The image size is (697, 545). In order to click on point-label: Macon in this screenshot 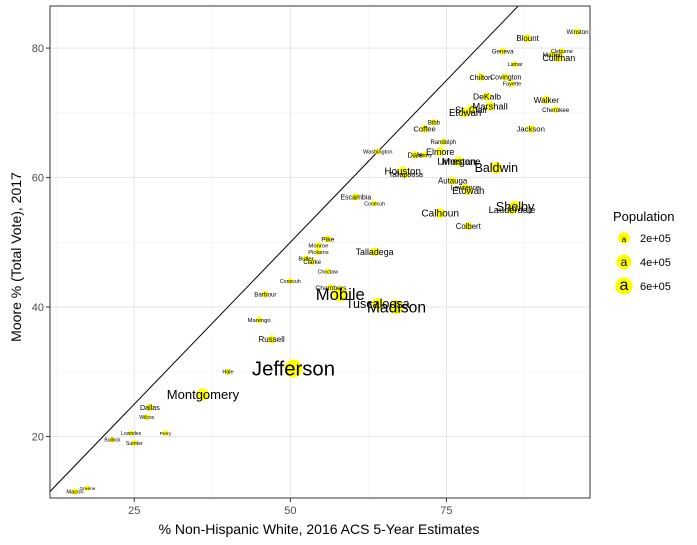, I will do `click(74, 493)`.